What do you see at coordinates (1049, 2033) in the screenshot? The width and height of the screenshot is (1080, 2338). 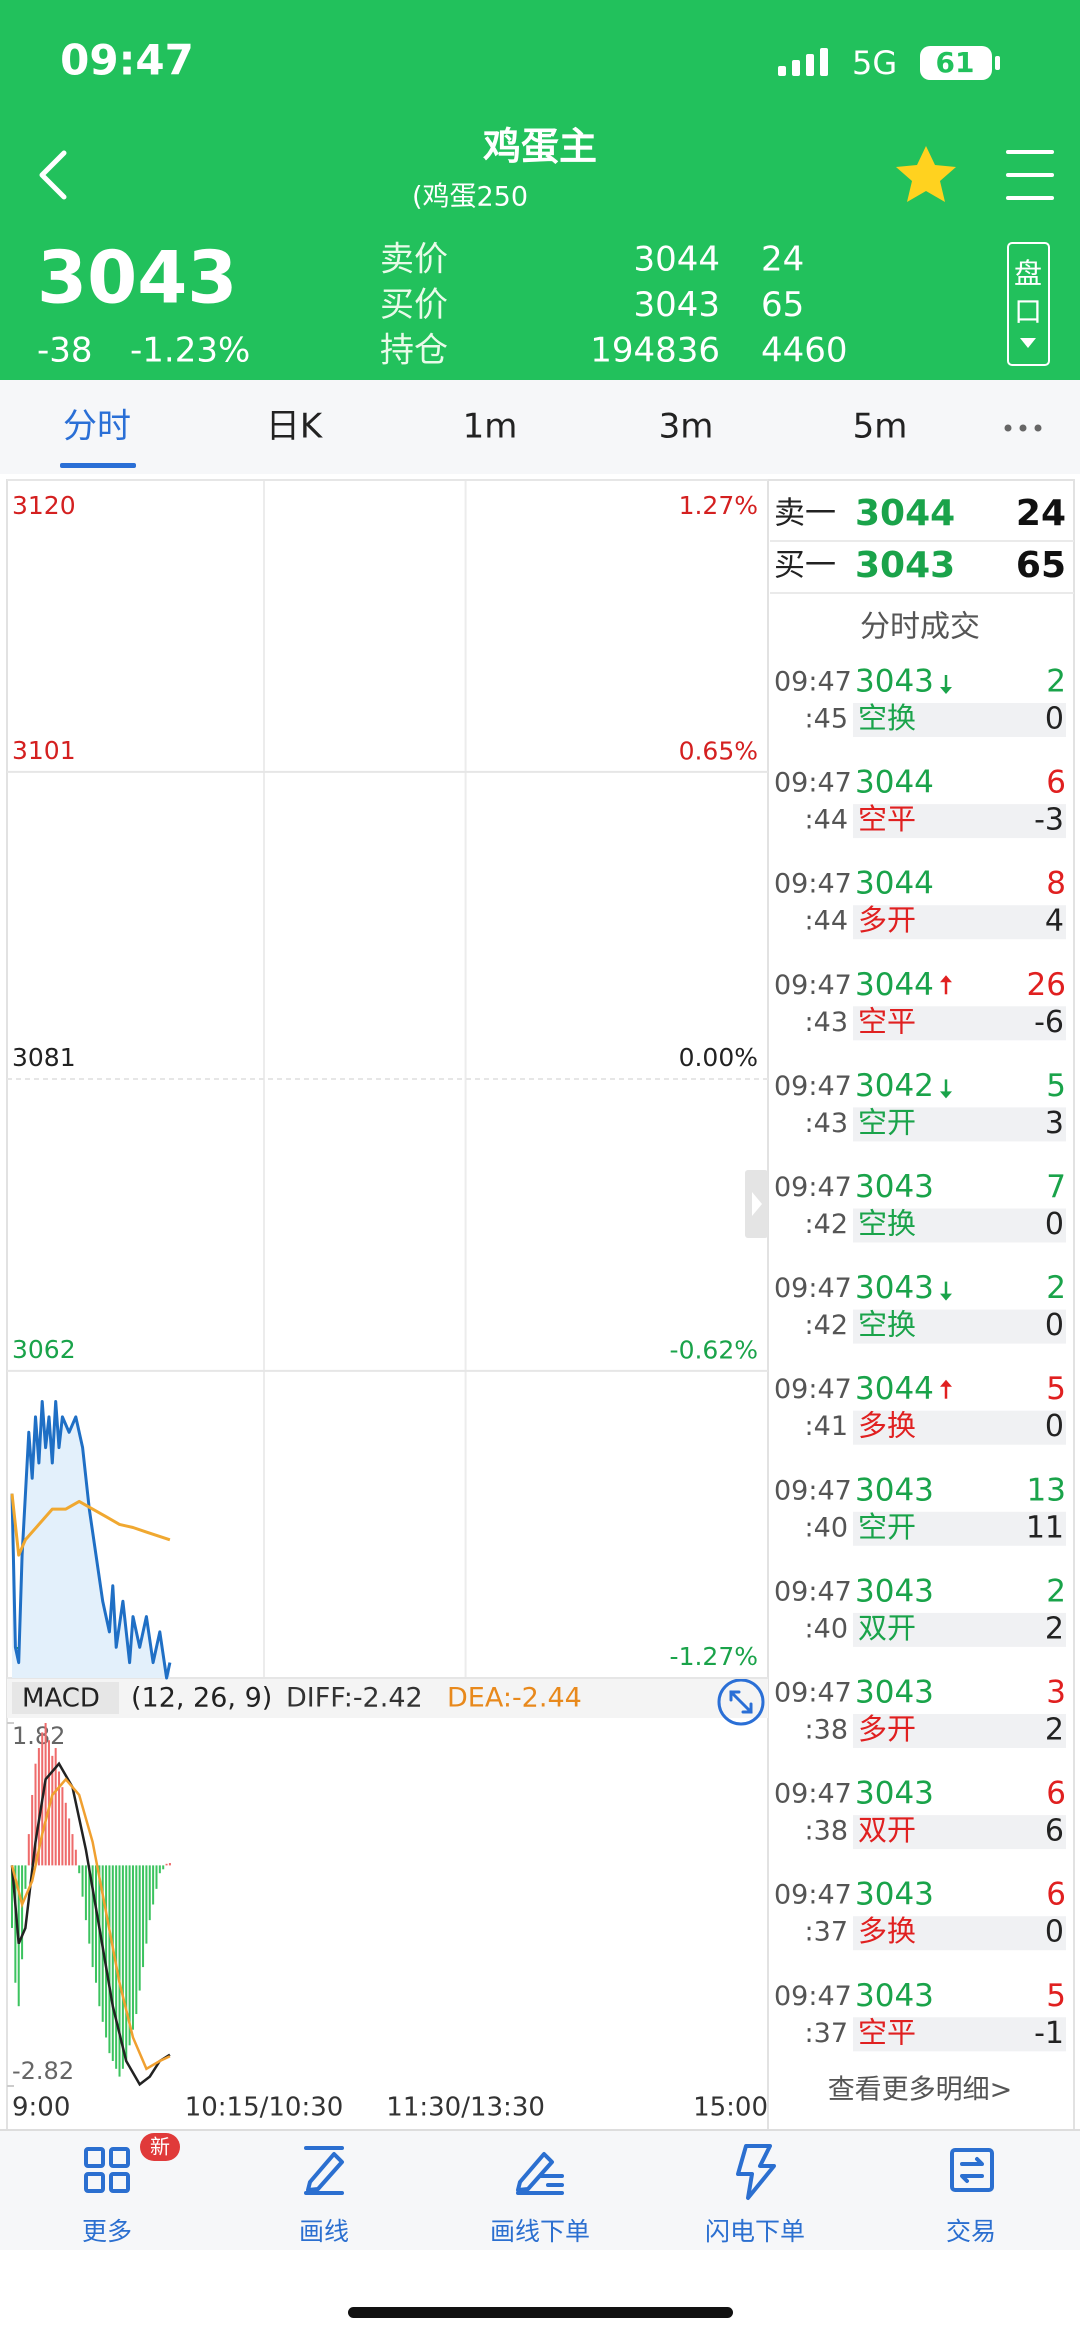 I see `trade-change: -1` at bounding box center [1049, 2033].